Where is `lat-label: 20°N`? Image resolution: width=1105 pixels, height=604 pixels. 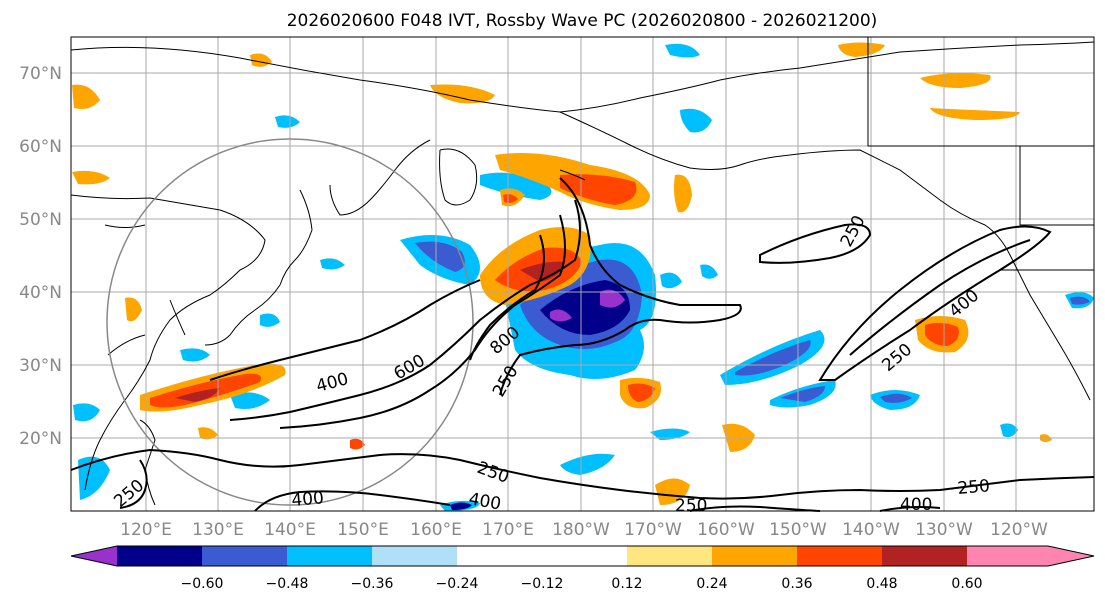 lat-label: 20°N is located at coordinates (40, 439).